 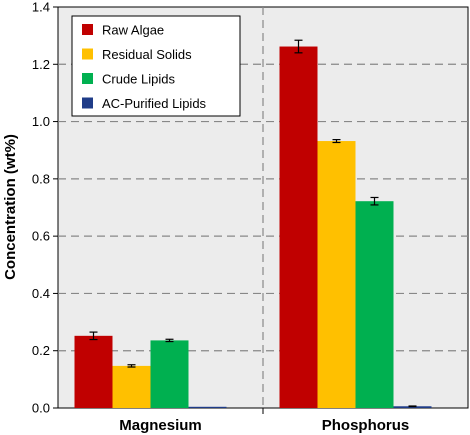 What do you see at coordinates (138, 79) in the screenshot?
I see `legend-label-2: Crude Lipids` at bounding box center [138, 79].